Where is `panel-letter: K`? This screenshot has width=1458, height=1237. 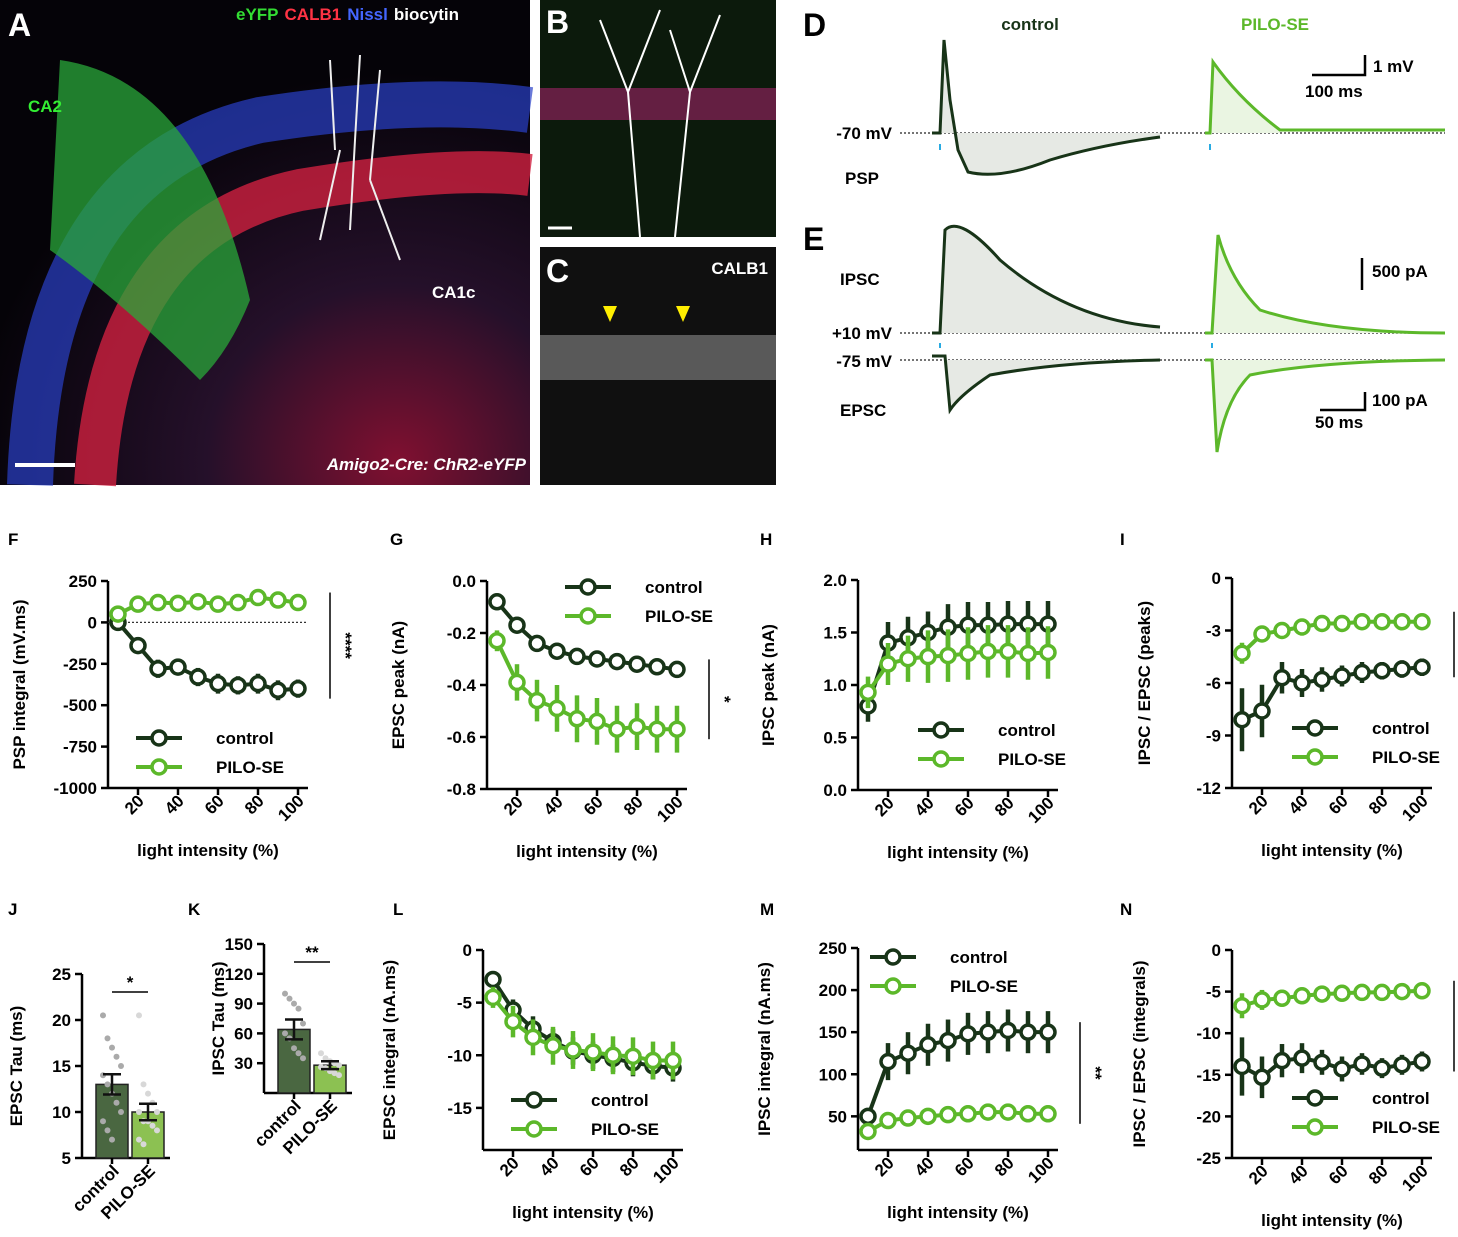 panel-letter: K is located at coordinates (194, 909).